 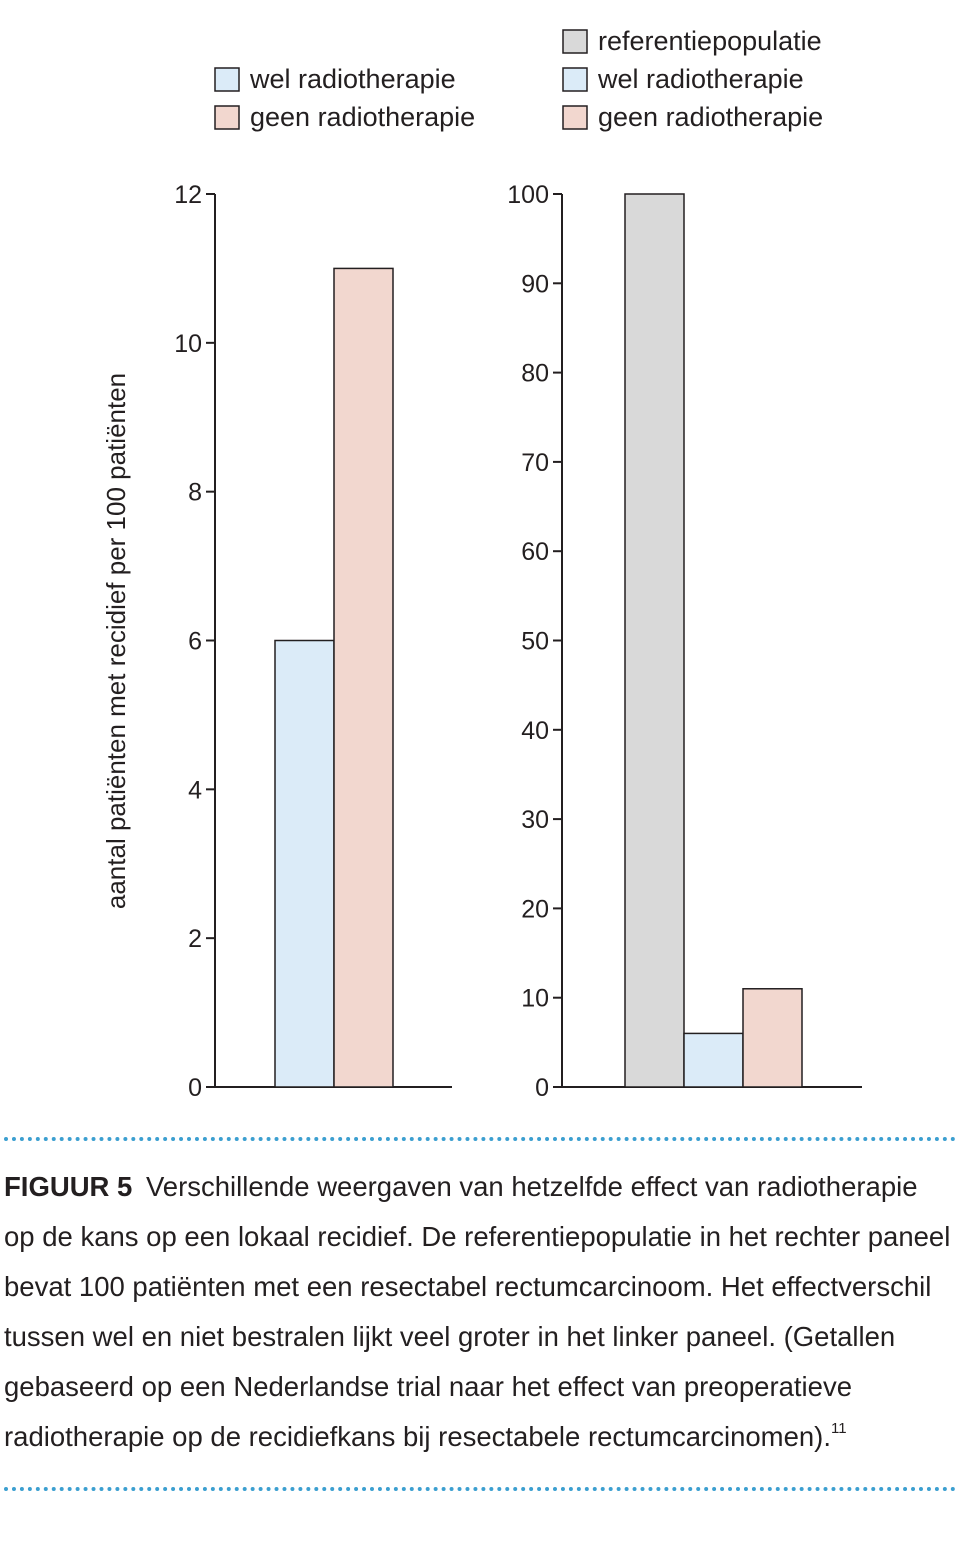 What do you see at coordinates (528, 195) in the screenshot?
I see `right-tick-label: 100` at bounding box center [528, 195].